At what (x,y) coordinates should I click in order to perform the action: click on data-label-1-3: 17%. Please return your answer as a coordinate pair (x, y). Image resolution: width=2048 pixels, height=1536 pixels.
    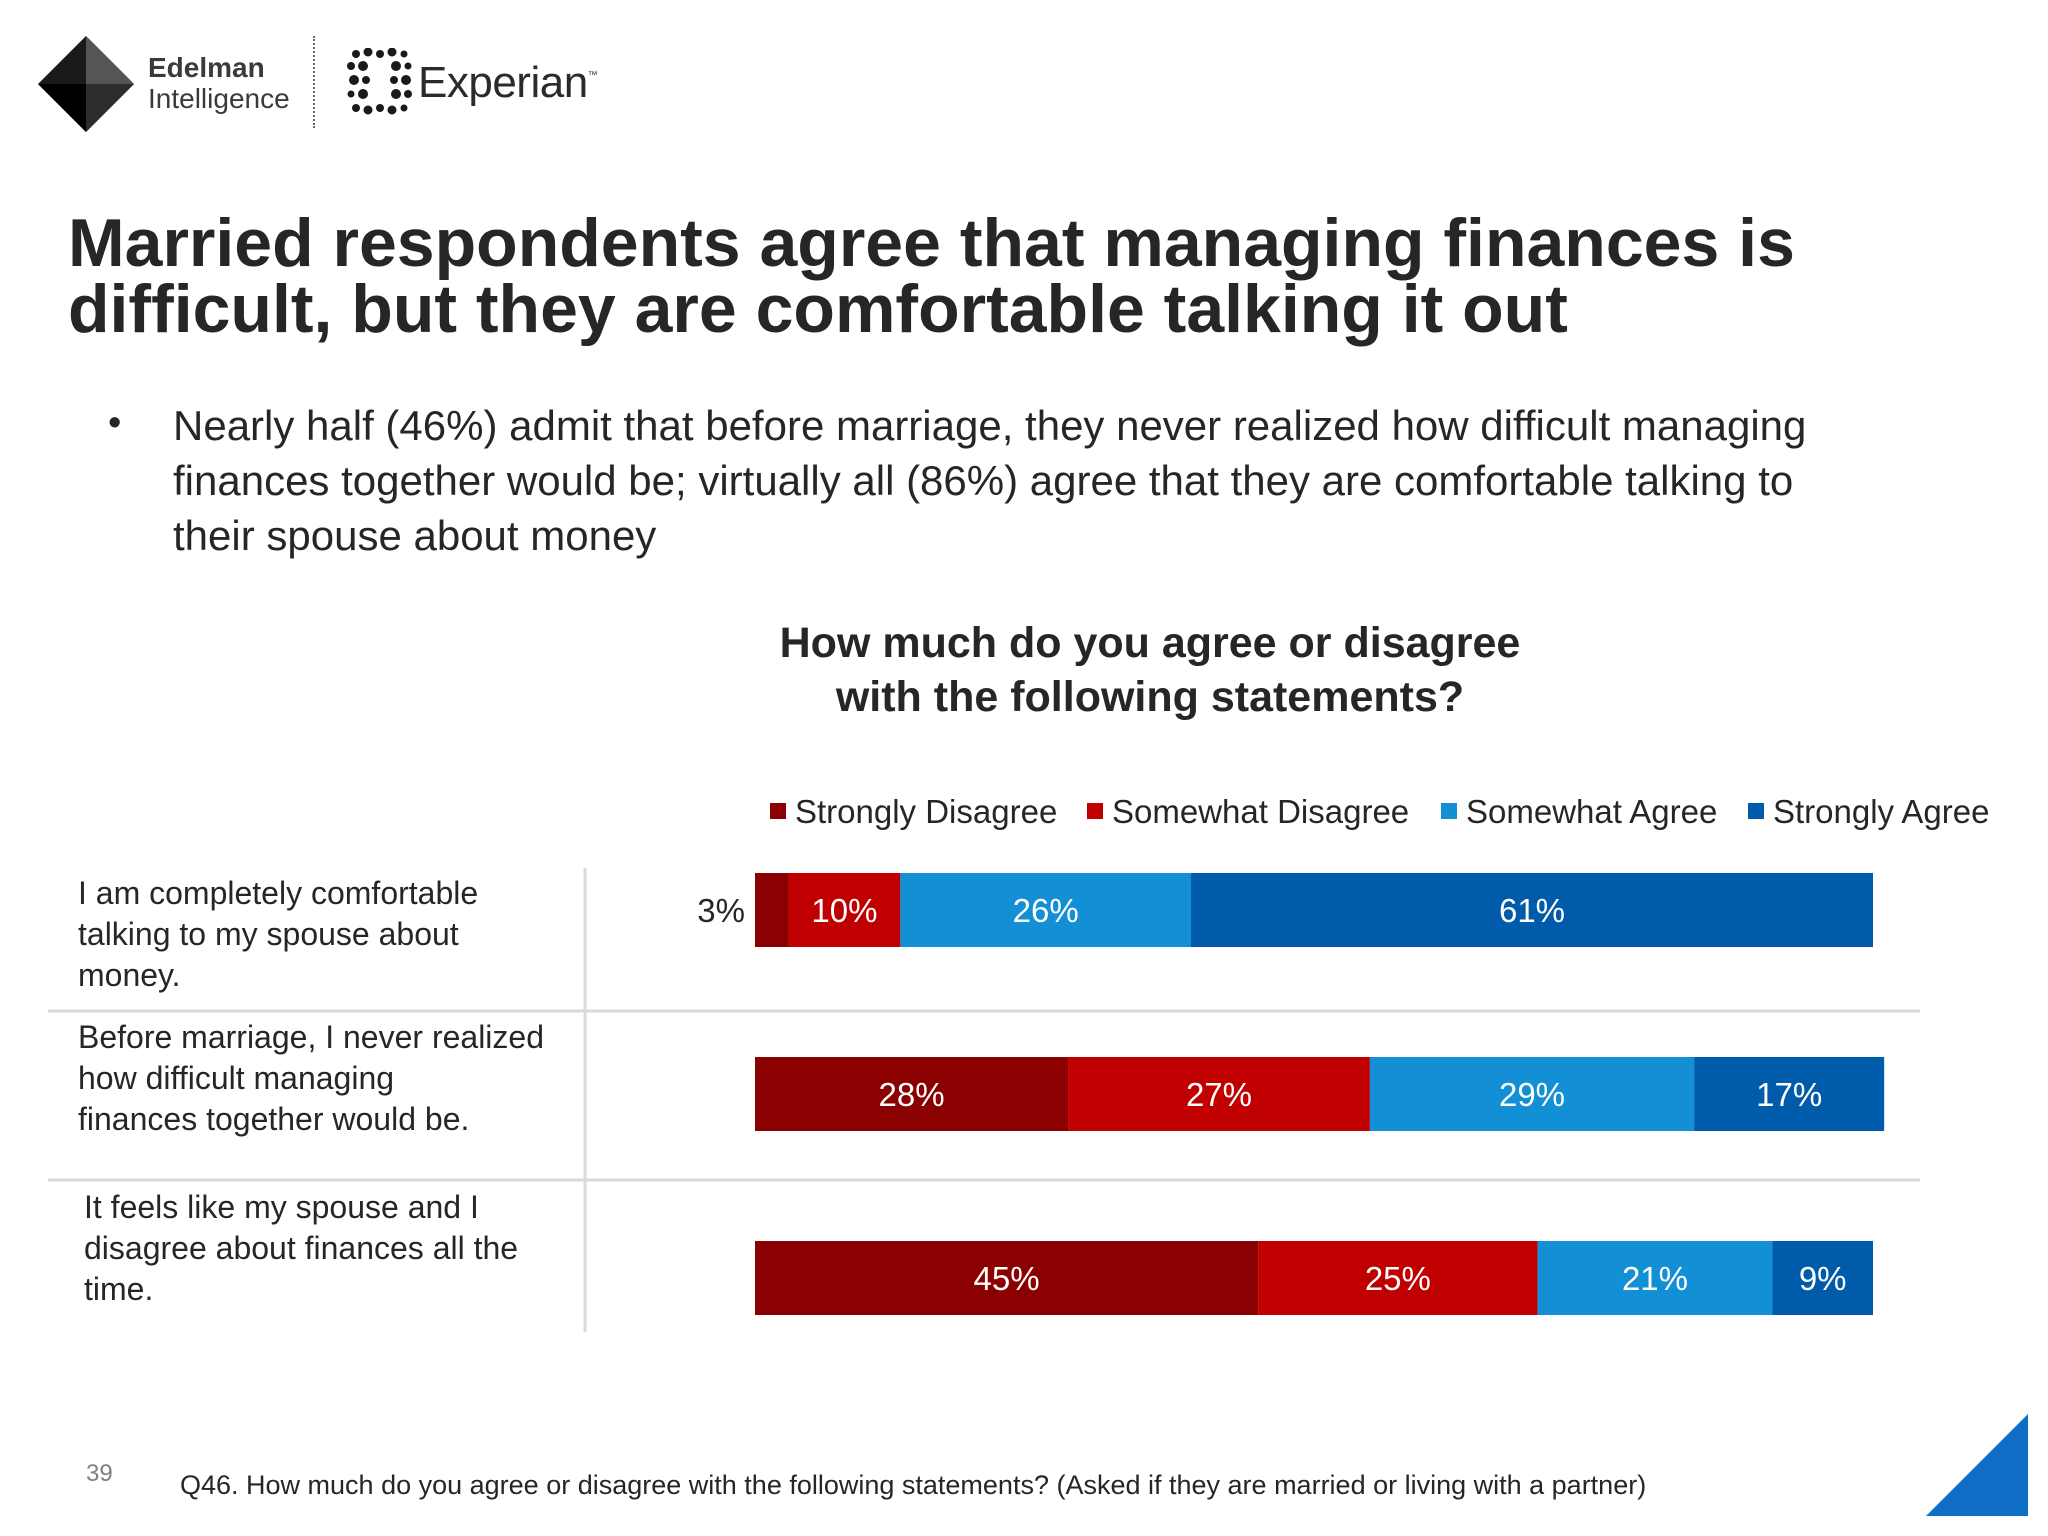
    Looking at the image, I should click on (1789, 1094).